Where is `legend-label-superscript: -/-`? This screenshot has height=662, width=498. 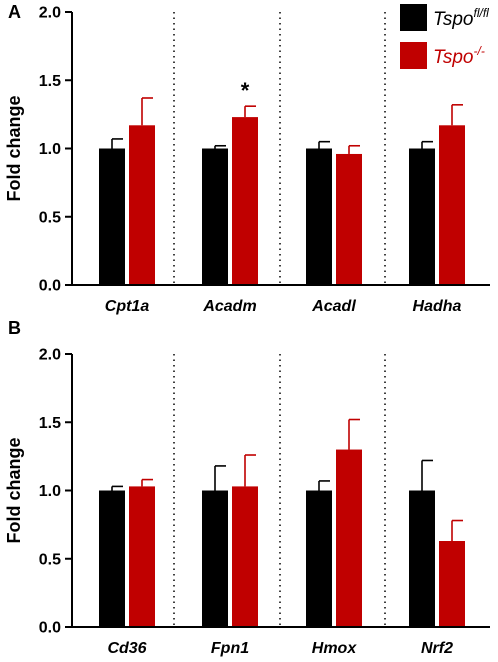
legend-label-superscript: -/- is located at coordinates (479, 51).